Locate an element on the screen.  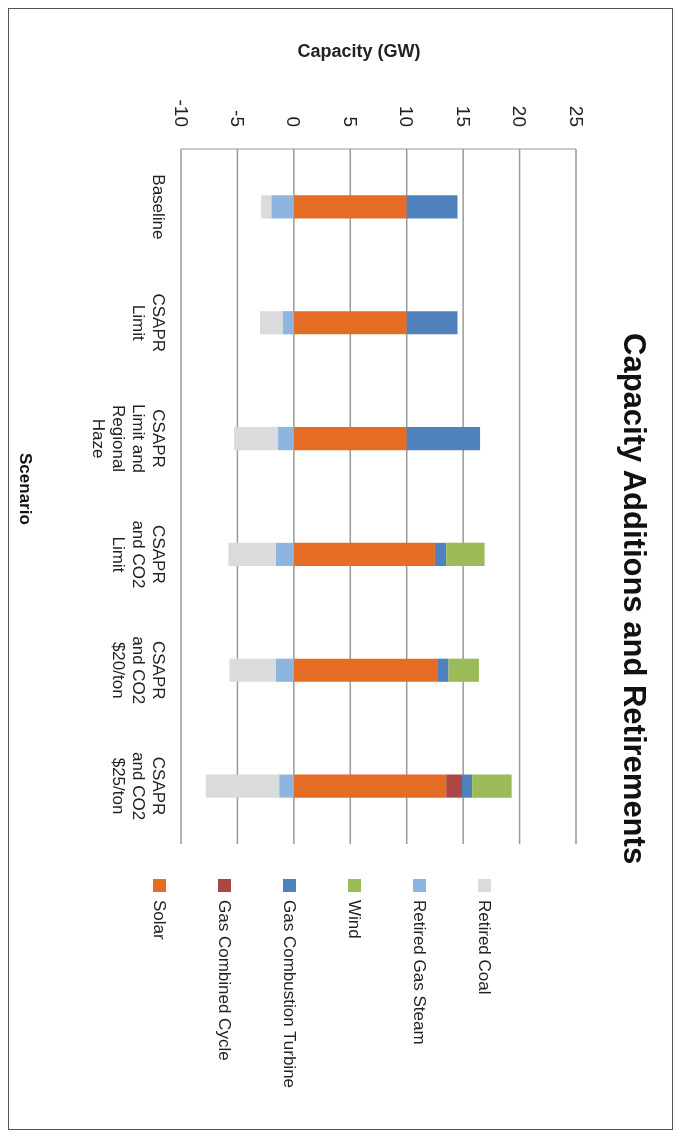
legend-label: Retired Coal is located at coordinates (484, 947).